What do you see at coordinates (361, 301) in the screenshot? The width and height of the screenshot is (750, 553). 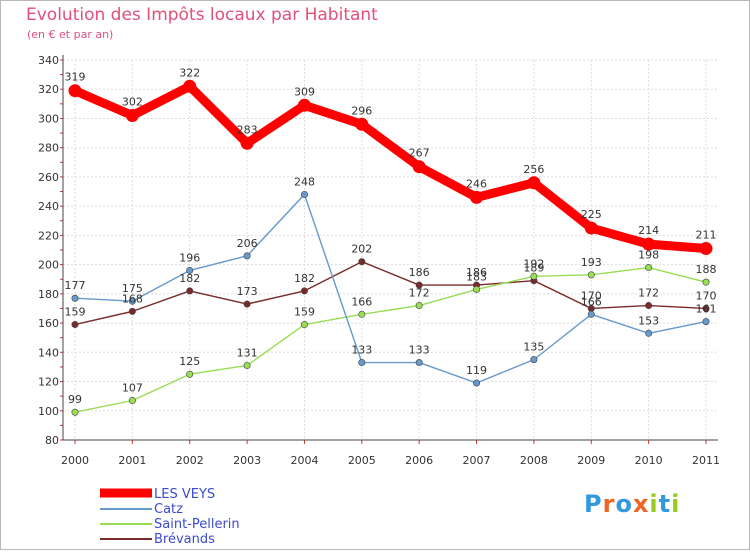 I see `data-label-saint-pellerin: 166` at bounding box center [361, 301].